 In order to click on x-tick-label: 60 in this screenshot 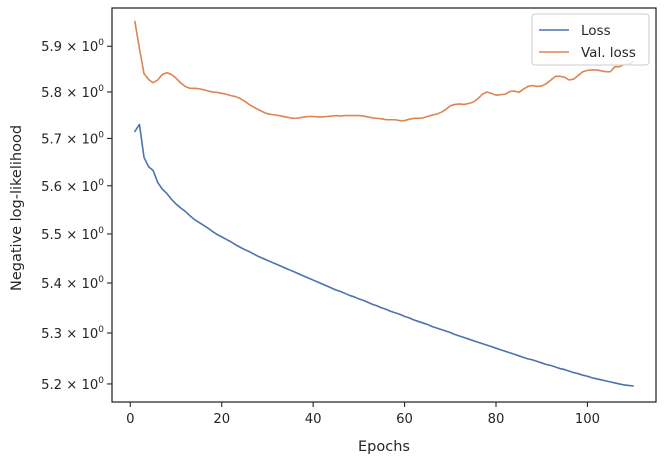, I will do `click(404, 419)`.